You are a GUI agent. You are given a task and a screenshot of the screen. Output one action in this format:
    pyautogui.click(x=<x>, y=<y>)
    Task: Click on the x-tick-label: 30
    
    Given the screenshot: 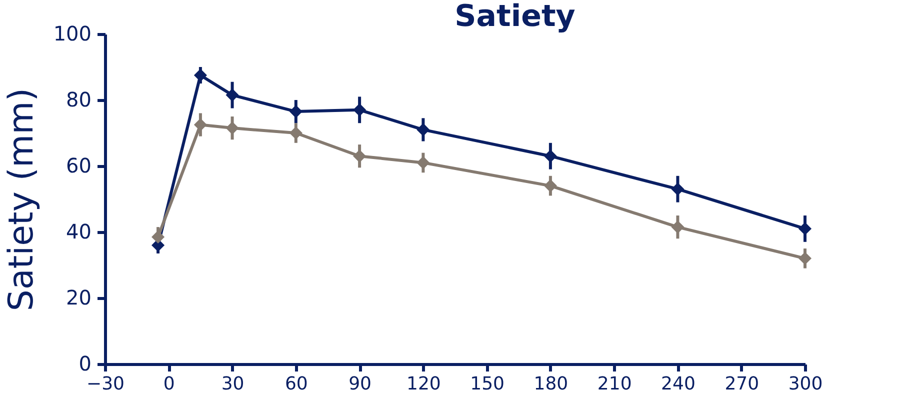 What is the action you would take?
    pyautogui.click(x=232, y=384)
    